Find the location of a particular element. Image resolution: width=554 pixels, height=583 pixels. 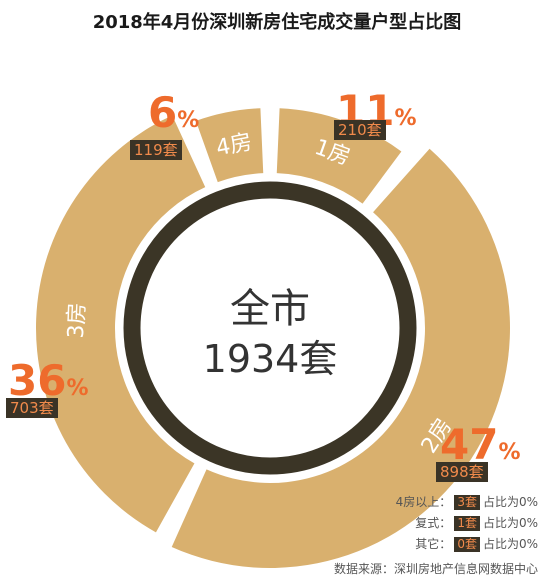

center-label-city: 全市 is located at coordinates (270, 309).